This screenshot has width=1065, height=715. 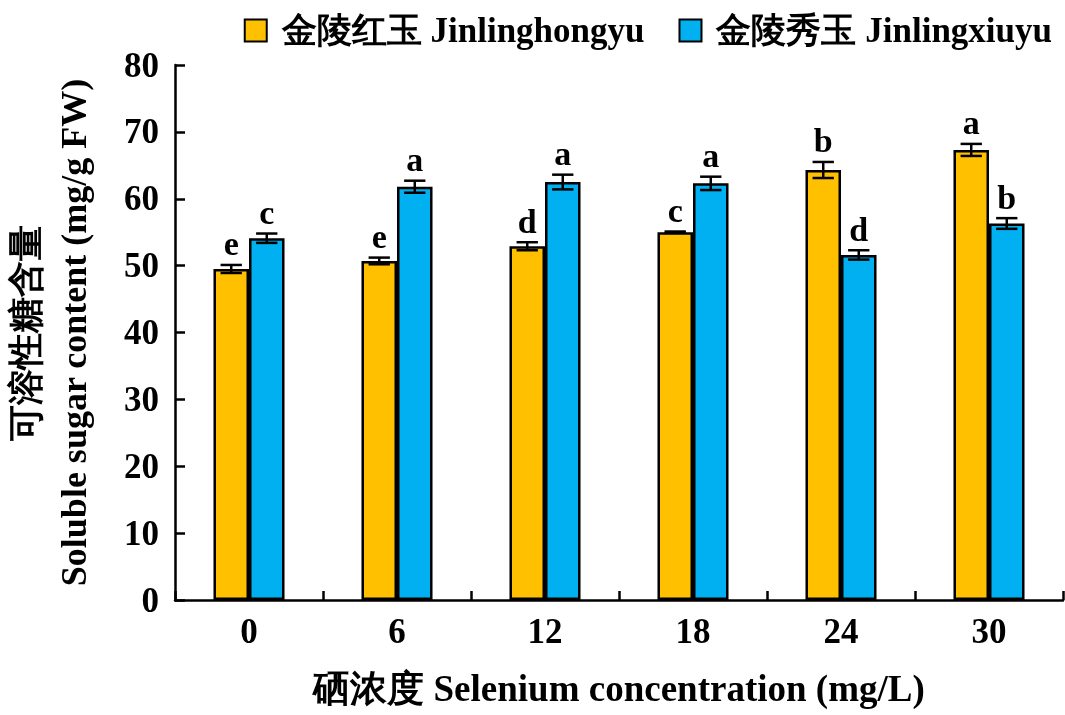 I want to click on y-tick-label: 60, so click(x=141, y=199).